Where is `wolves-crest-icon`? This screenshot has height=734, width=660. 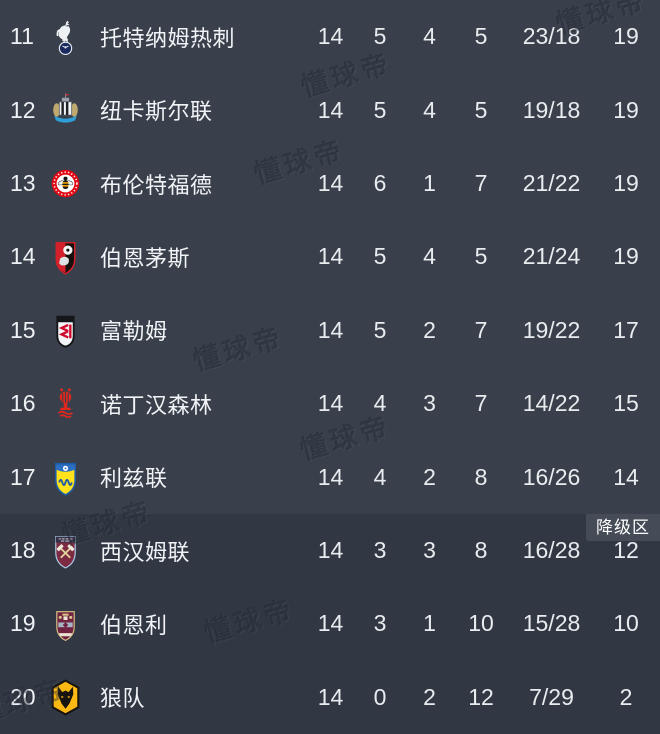
wolves-crest-icon is located at coordinates (65, 697).